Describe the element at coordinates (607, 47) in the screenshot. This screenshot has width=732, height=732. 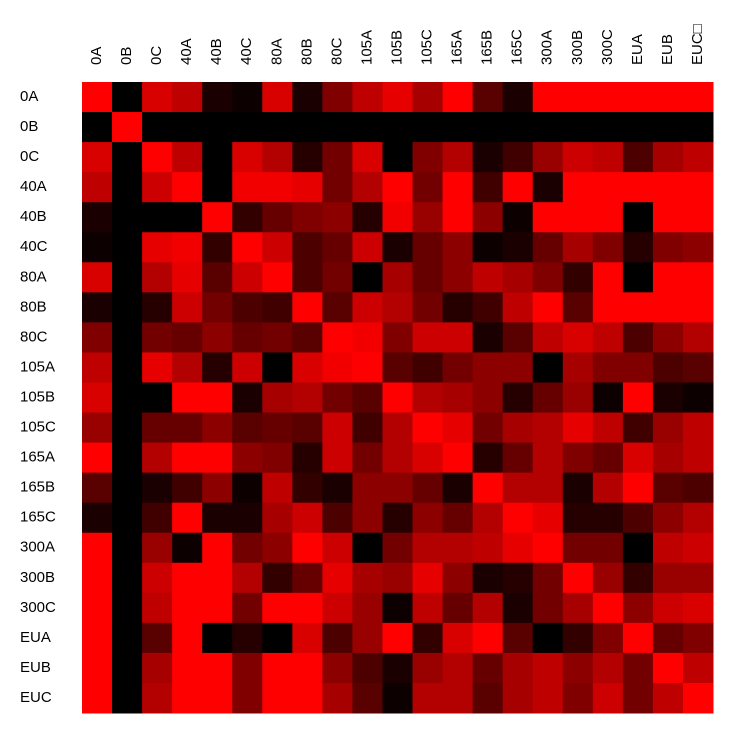
I see `column-label: 300C` at that location.